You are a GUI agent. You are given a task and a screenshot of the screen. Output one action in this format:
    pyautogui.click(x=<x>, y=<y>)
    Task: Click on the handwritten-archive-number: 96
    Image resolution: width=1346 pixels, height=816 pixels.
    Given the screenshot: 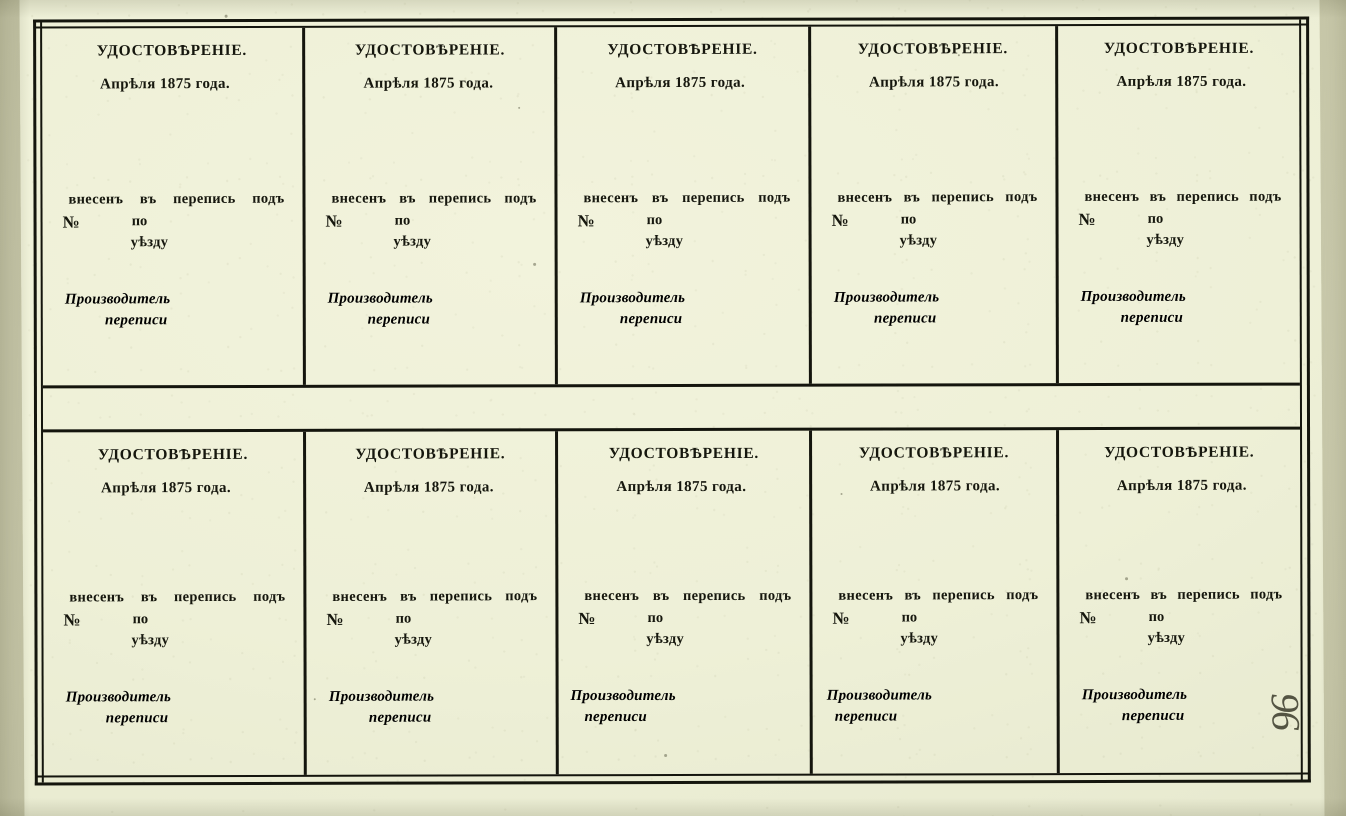 What is the action you would take?
    pyautogui.click(x=1285, y=713)
    